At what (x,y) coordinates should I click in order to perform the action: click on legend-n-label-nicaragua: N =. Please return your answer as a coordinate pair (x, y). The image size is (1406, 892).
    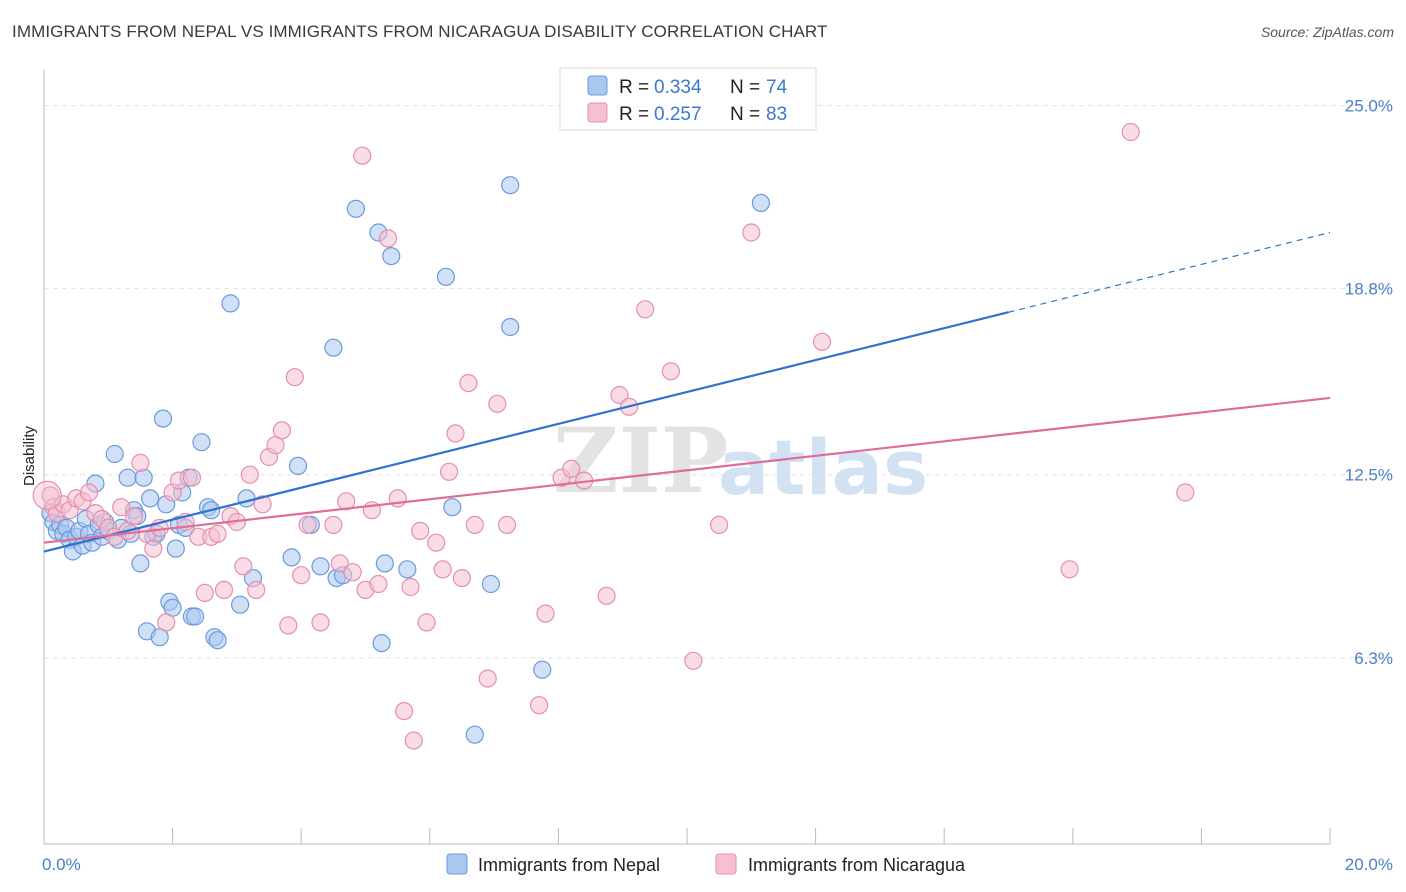
    Looking at the image, I should click on (745, 114).